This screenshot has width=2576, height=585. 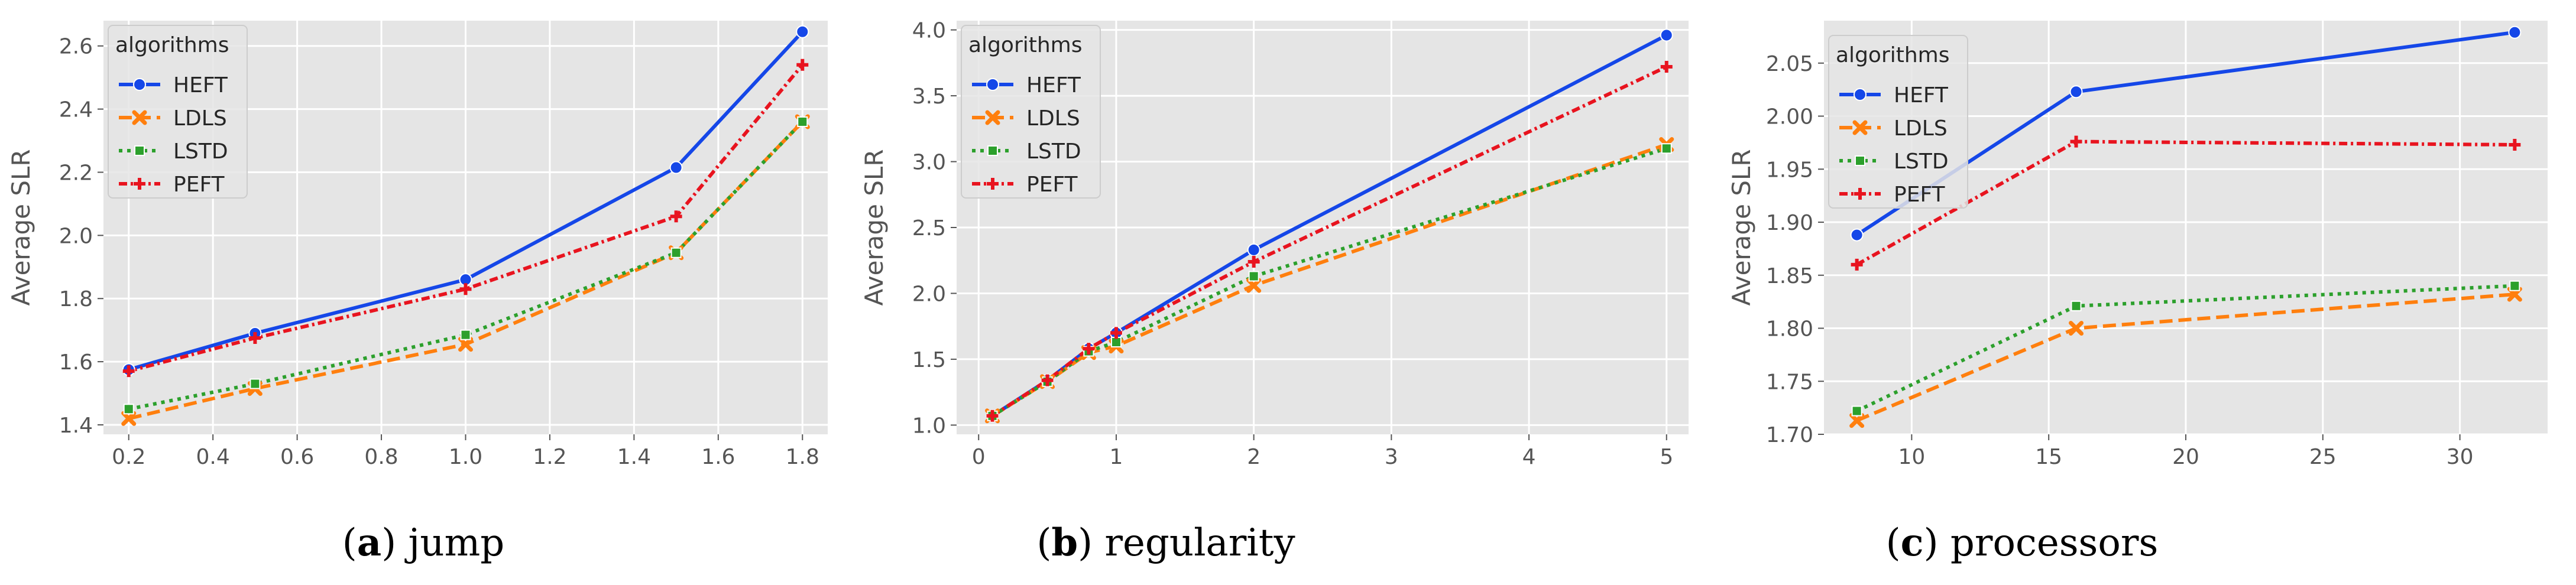 I want to click on caption-letter: a, so click(x=369, y=543).